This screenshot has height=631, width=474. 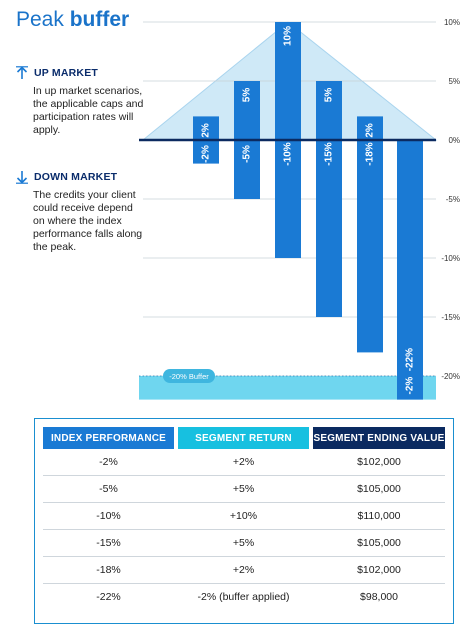 What do you see at coordinates (99, 19) in the screenshot?
I see `title-bold: buffer` at bounding box center [99, 19].